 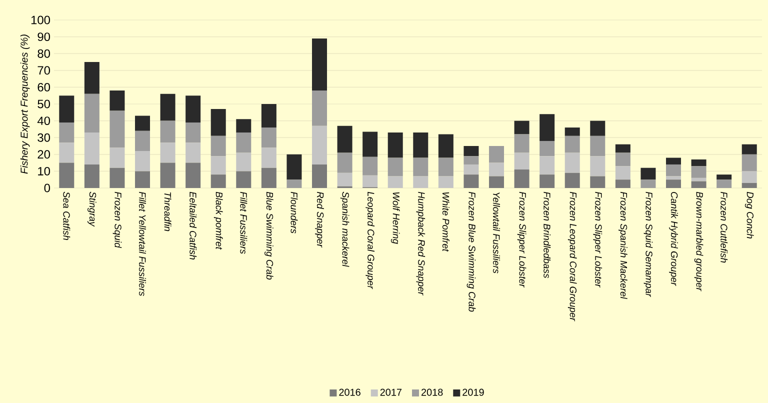 I want to click on y-tick-label: 70, so click(x=44, y=70).